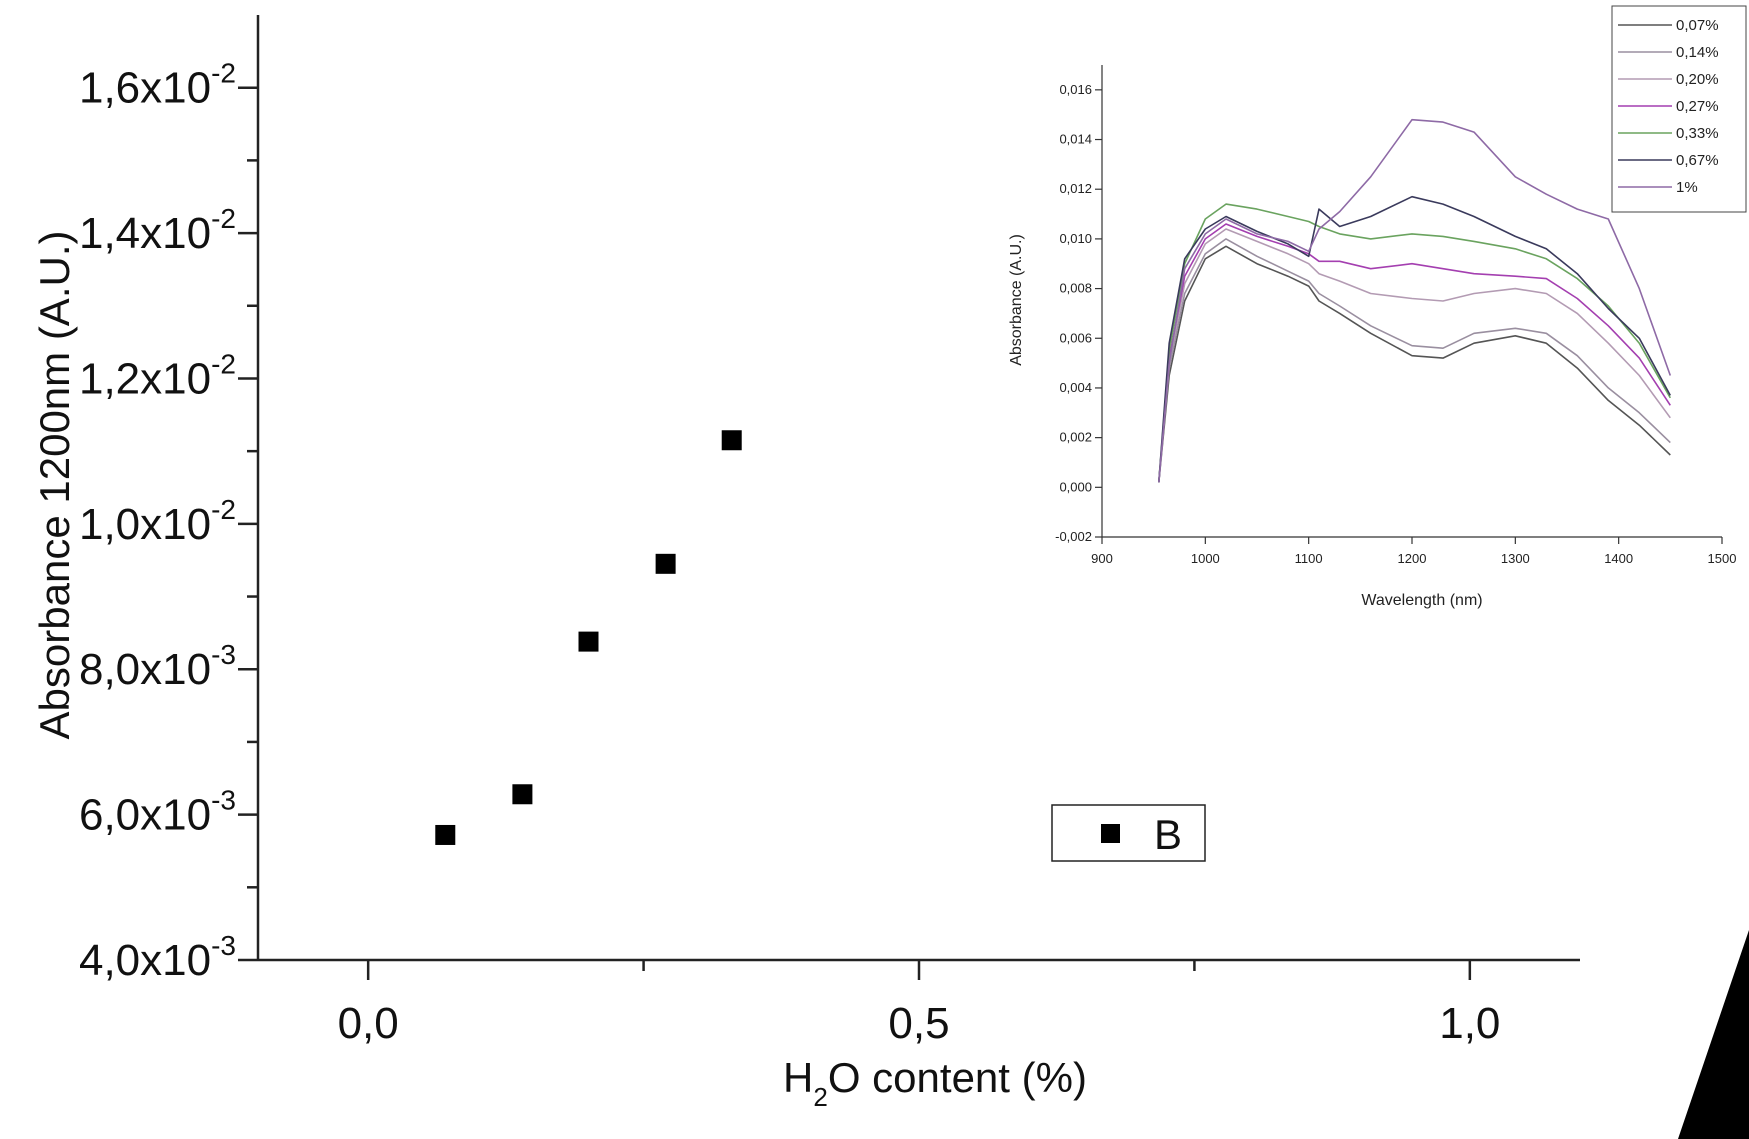 This screenshot has height=1139, width=1749. I want to click on main-x-tick-label: 1,0, so click(1469, 1023).